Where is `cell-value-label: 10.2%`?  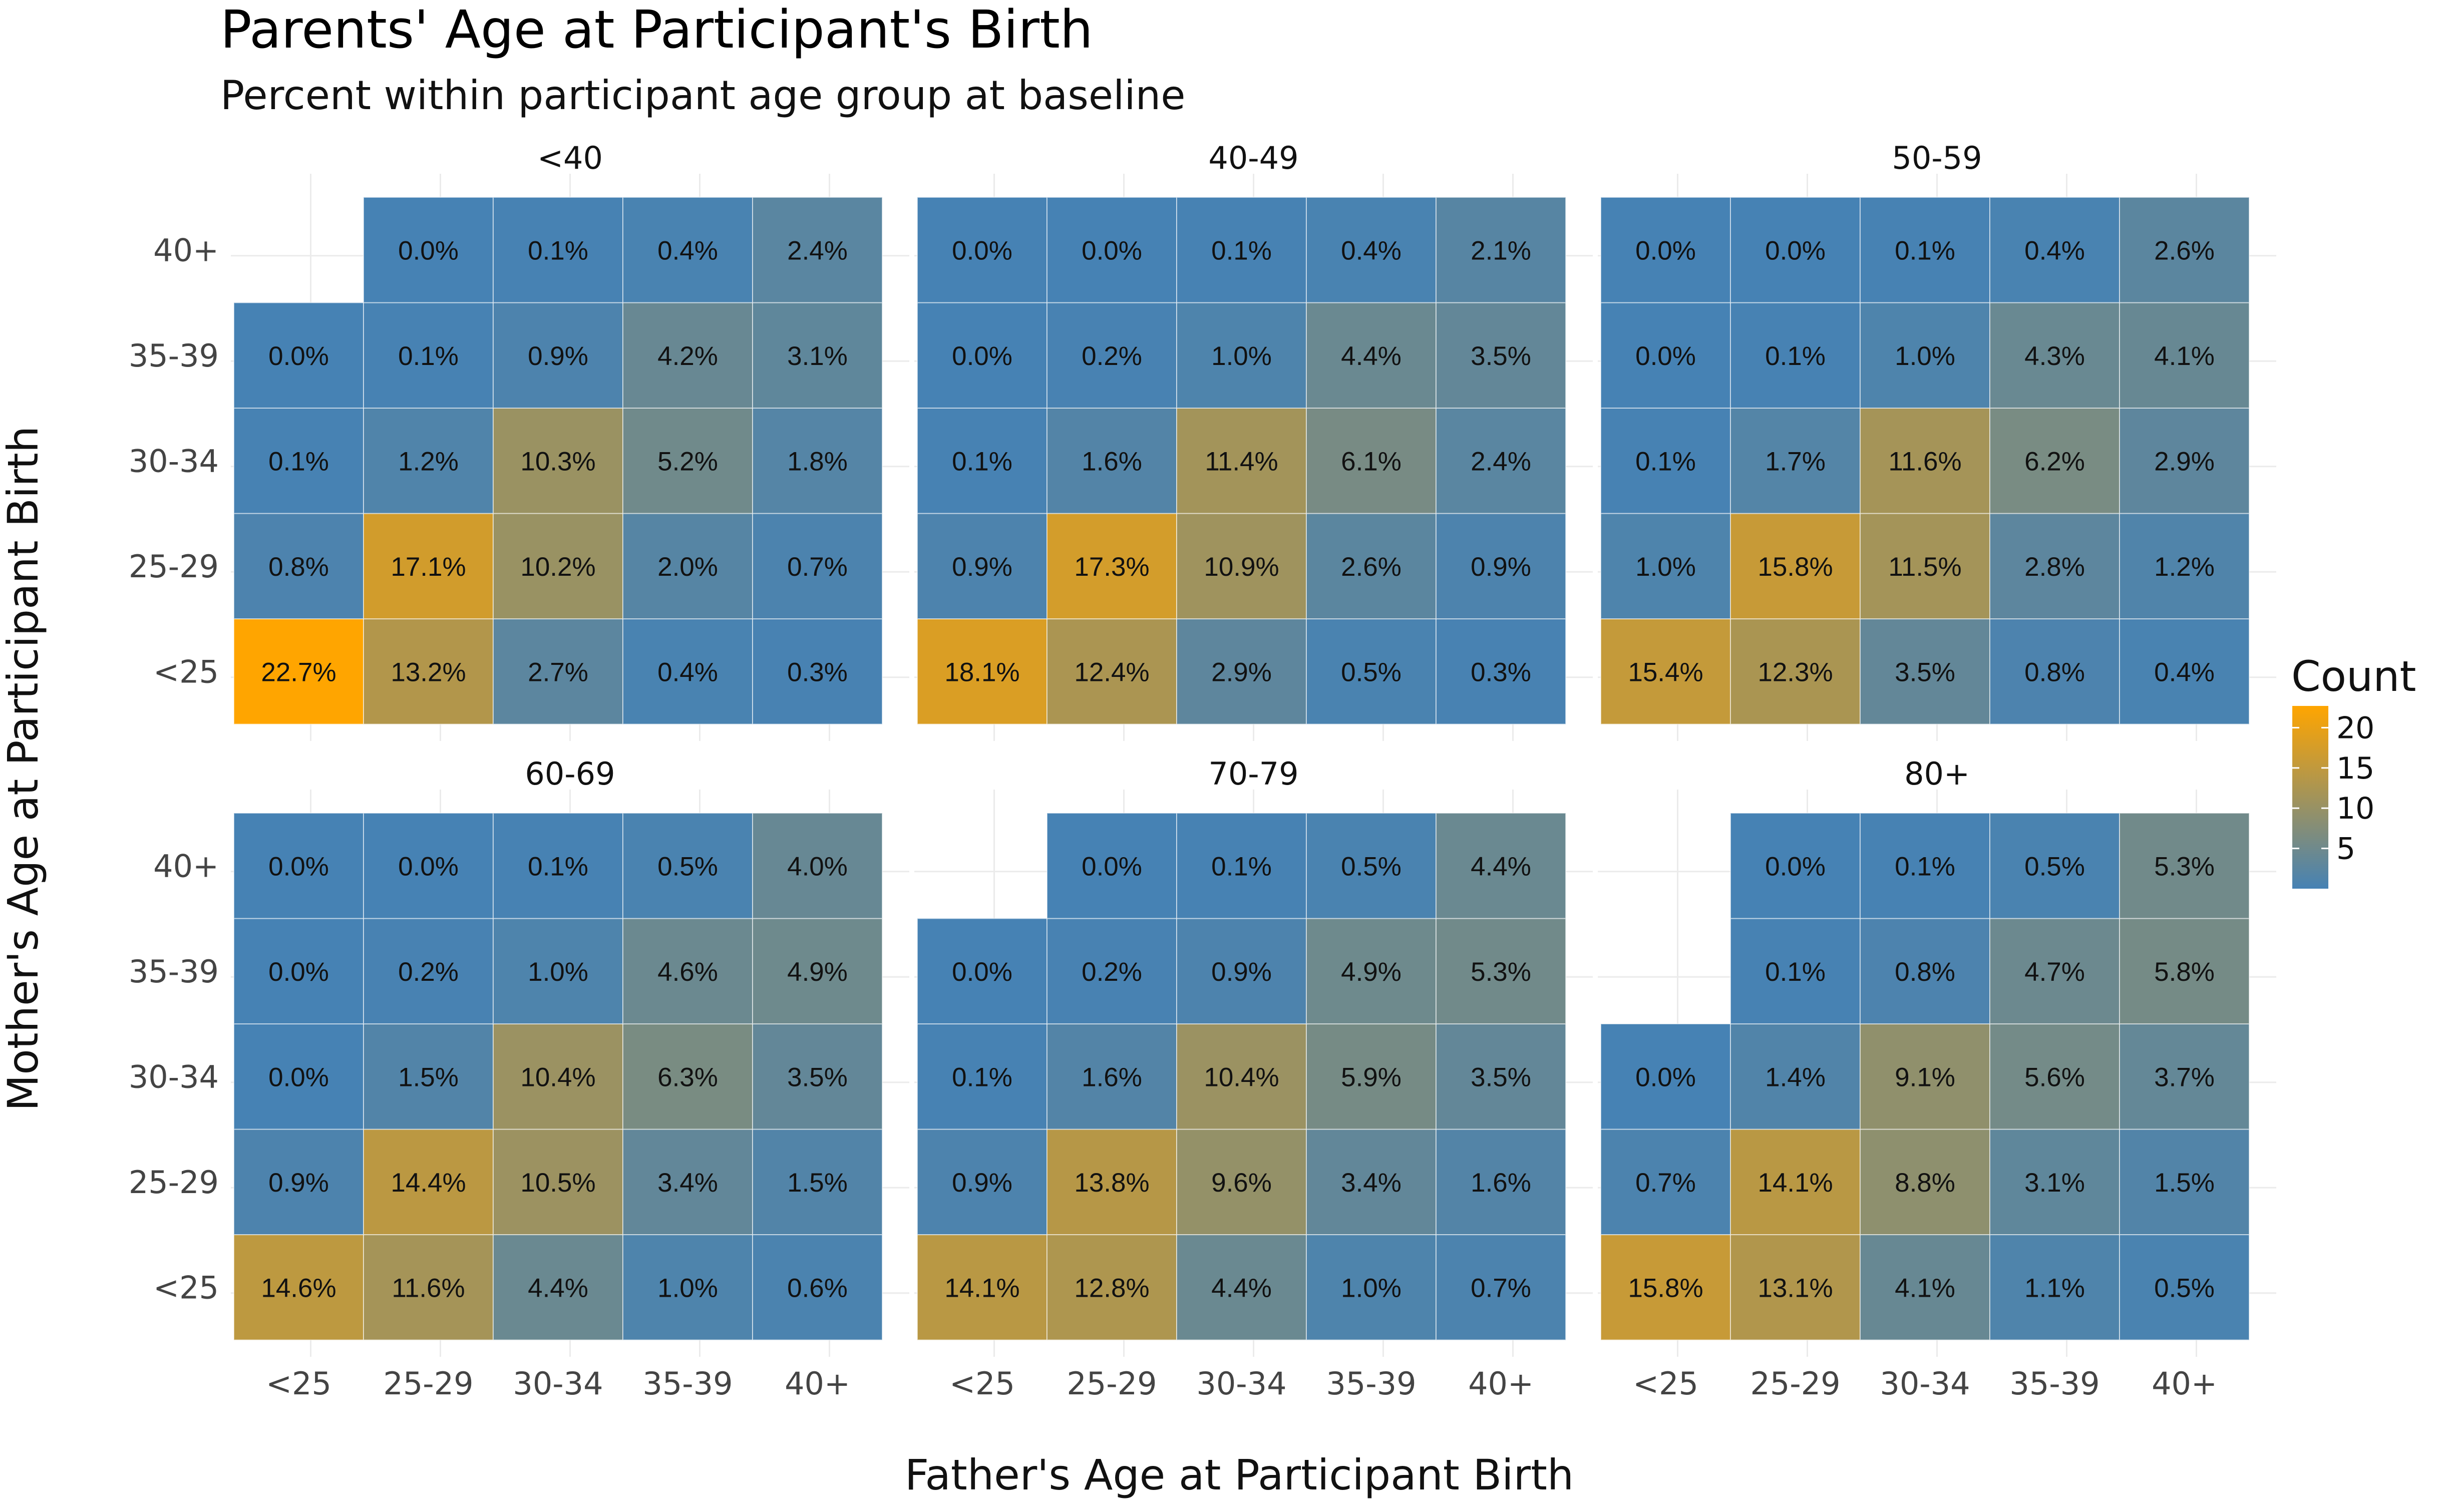 cell-value-label: 10.2% is located at coordinates (557, 567).